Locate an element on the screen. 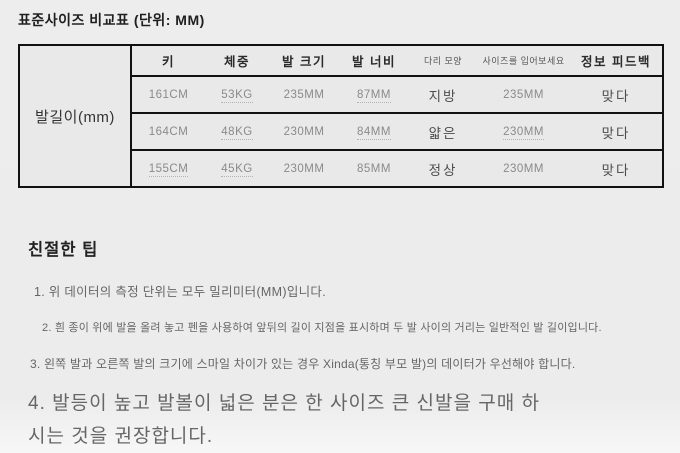 The height and width of the screenshot is (453, 680). column-header: 다리 모양 is located at coordinates (443, 60).